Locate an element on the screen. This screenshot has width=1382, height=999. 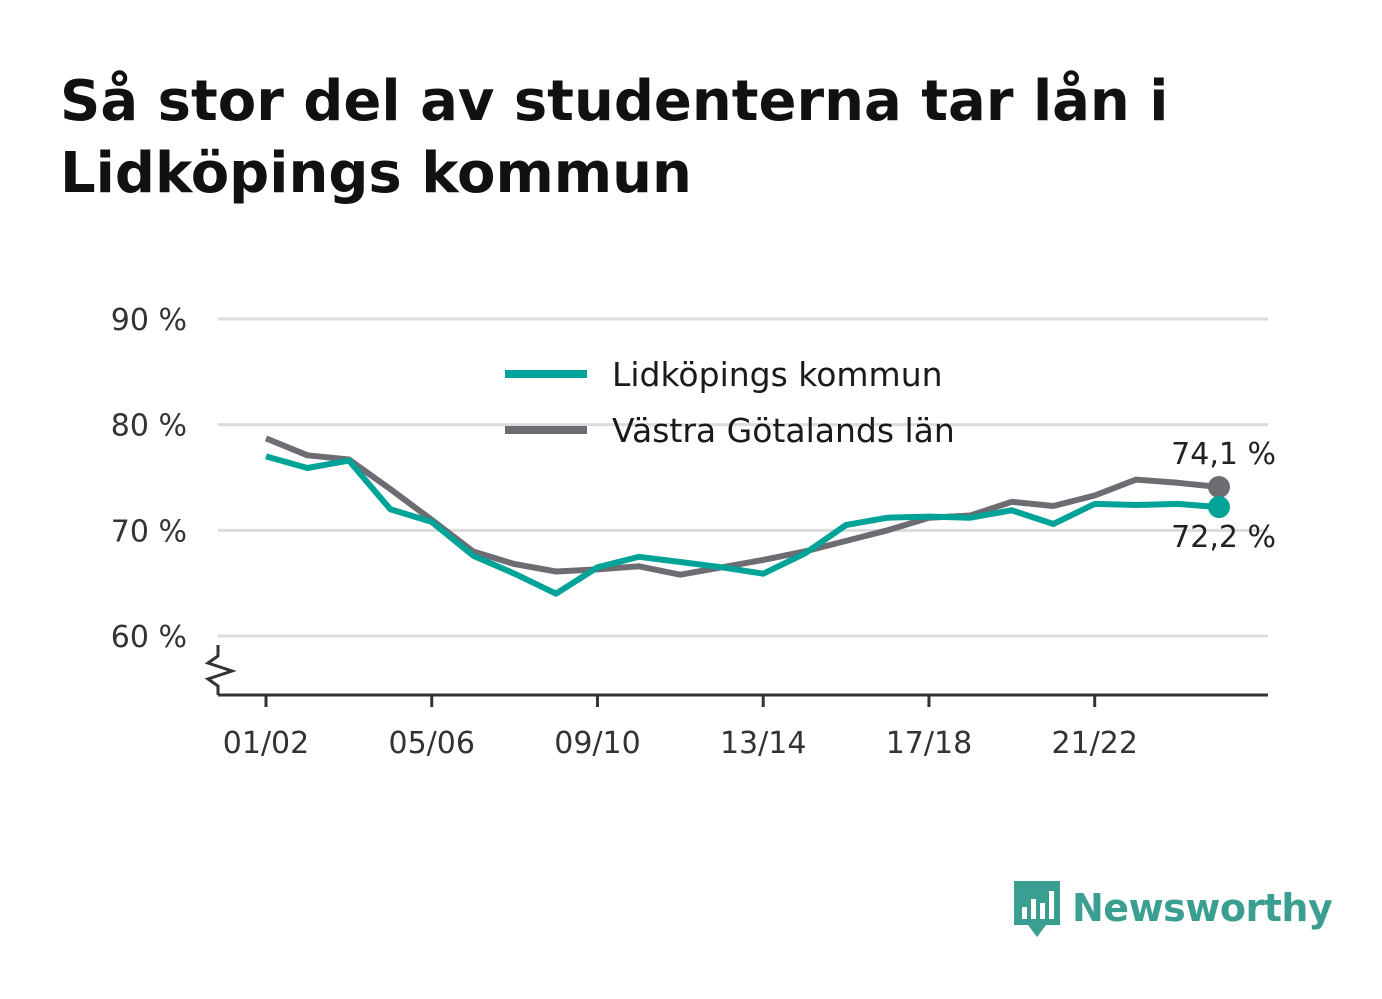
x-tick-label: 05/06 is located at coordinates (432, 743).